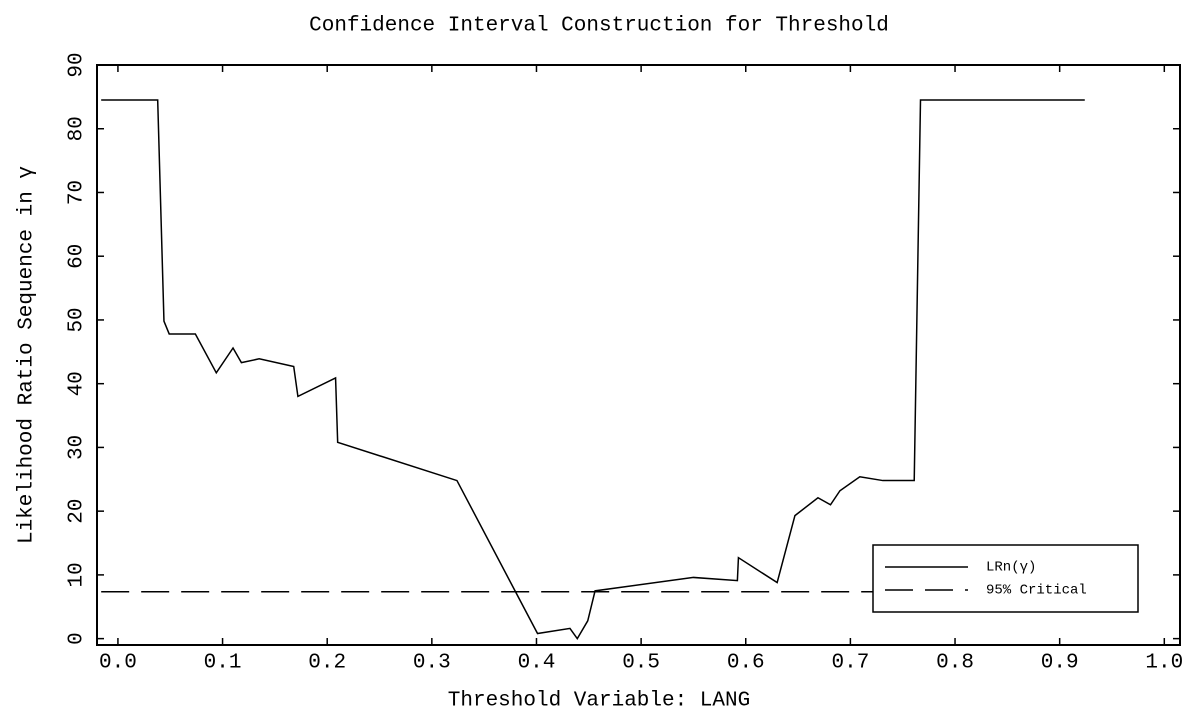 The image size is (1198, 715). Describe the element at coordinates (641, 663) in the screenshot. I see `x-tick-label: 0.5` at that location.